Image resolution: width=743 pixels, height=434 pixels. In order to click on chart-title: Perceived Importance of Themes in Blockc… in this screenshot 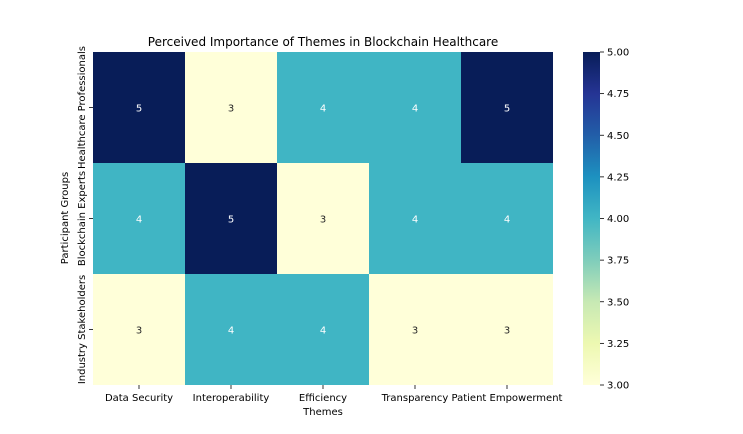, I will do `click(323, 42)`.